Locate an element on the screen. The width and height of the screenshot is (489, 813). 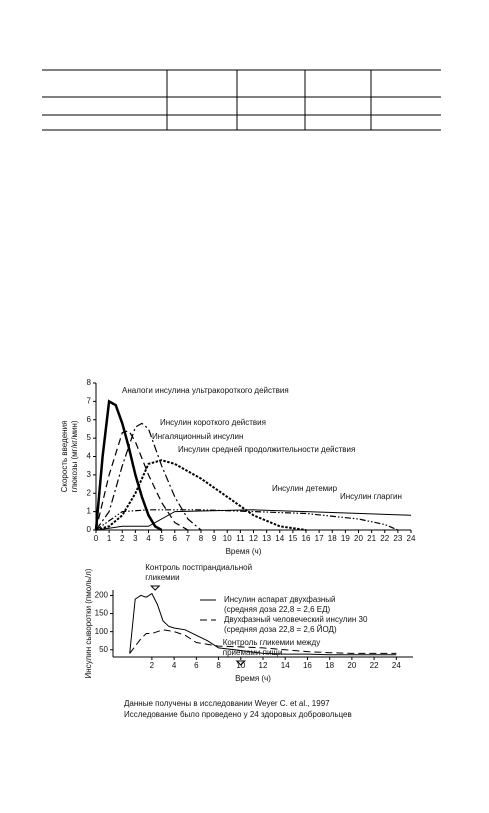
y-axis-label: Инсулин сыворотки (пмоль/л) is located at coordinates (88, 623).